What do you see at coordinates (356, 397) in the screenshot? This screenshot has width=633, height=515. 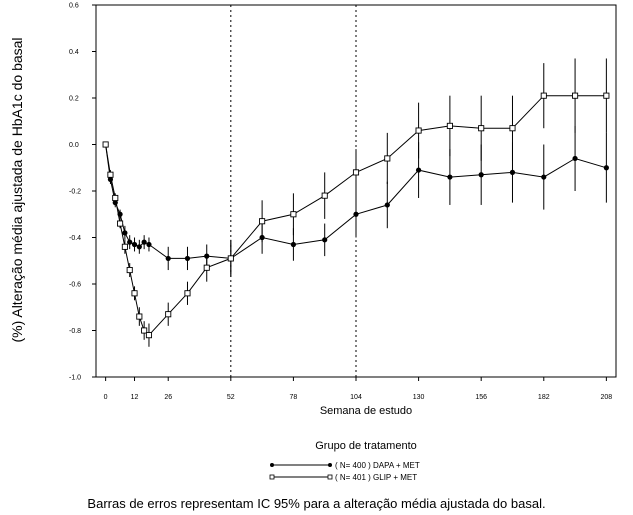 I see `x-tick-label: 104` at bounding box center [356, 397].